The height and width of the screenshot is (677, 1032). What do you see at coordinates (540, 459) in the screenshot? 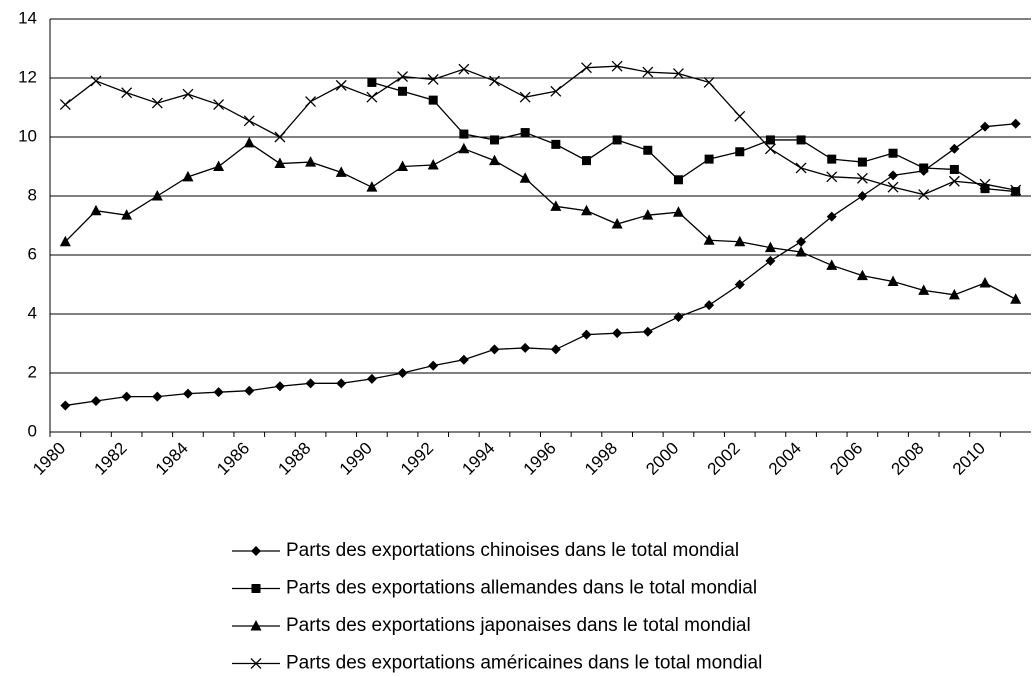
I see `x-tick-label: 1996` at bounding box center [540, 459].